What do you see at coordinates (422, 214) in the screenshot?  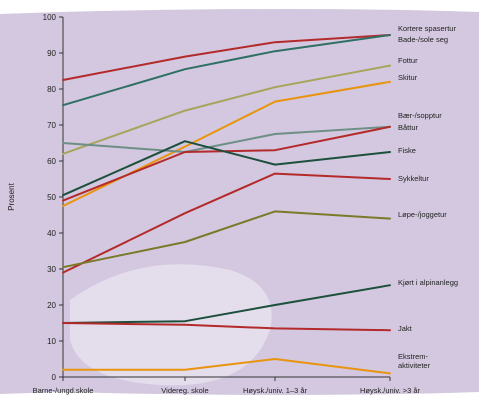 I see `series-label: Løpe-/joggetur` at bounding box center [422, 214].